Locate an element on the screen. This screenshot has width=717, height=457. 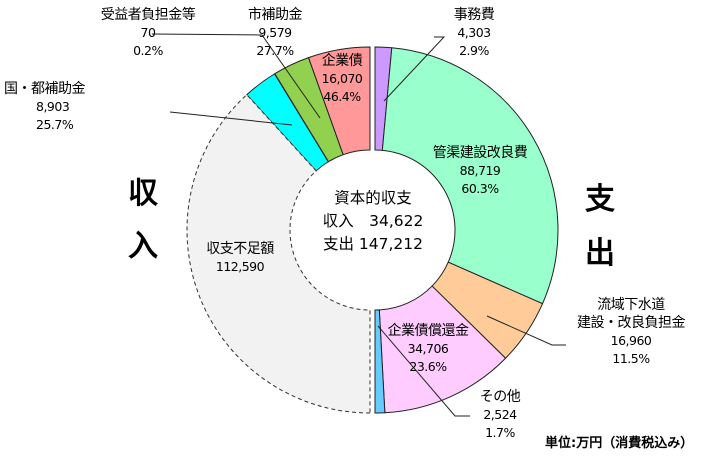
label-name: 収支不足額 is located at coordinates (240, 249).